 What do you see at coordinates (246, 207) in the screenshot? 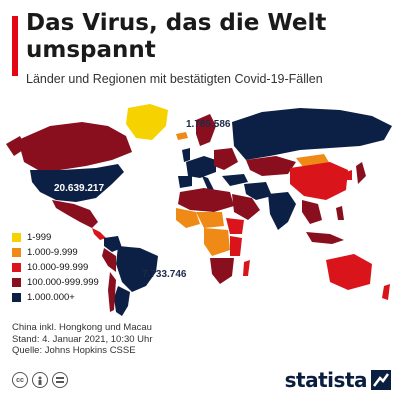
I see `arabia-region` at bounding box center [246, 207].